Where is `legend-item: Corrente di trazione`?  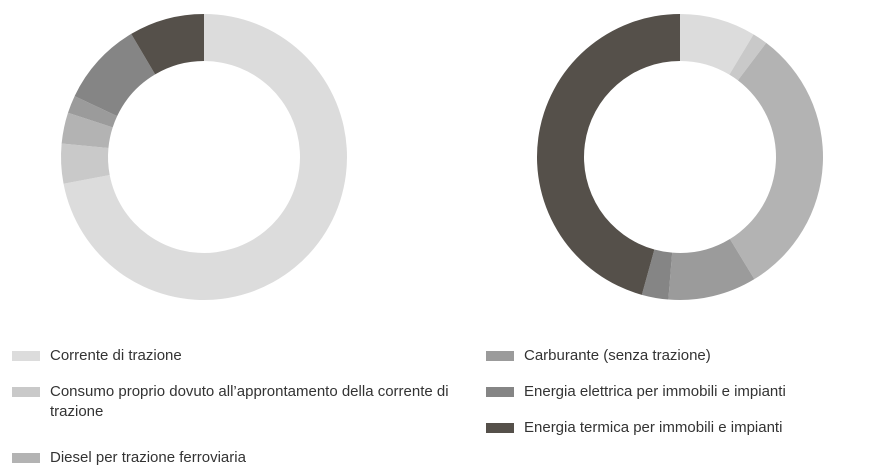 legend-item: Corrente di trazione is located at coordinates (231, 356).